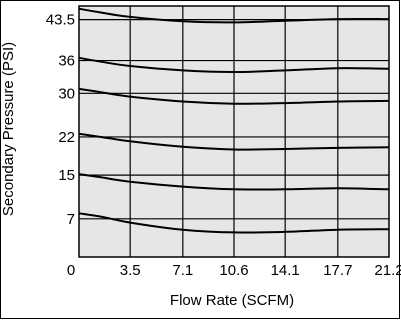 The image size is (401, 320). What do you see at coordinates (232, 300) in the screenshot?
I see `x-axis-label: Flow Rate (SCFM)` at bounding box center [232, 300].